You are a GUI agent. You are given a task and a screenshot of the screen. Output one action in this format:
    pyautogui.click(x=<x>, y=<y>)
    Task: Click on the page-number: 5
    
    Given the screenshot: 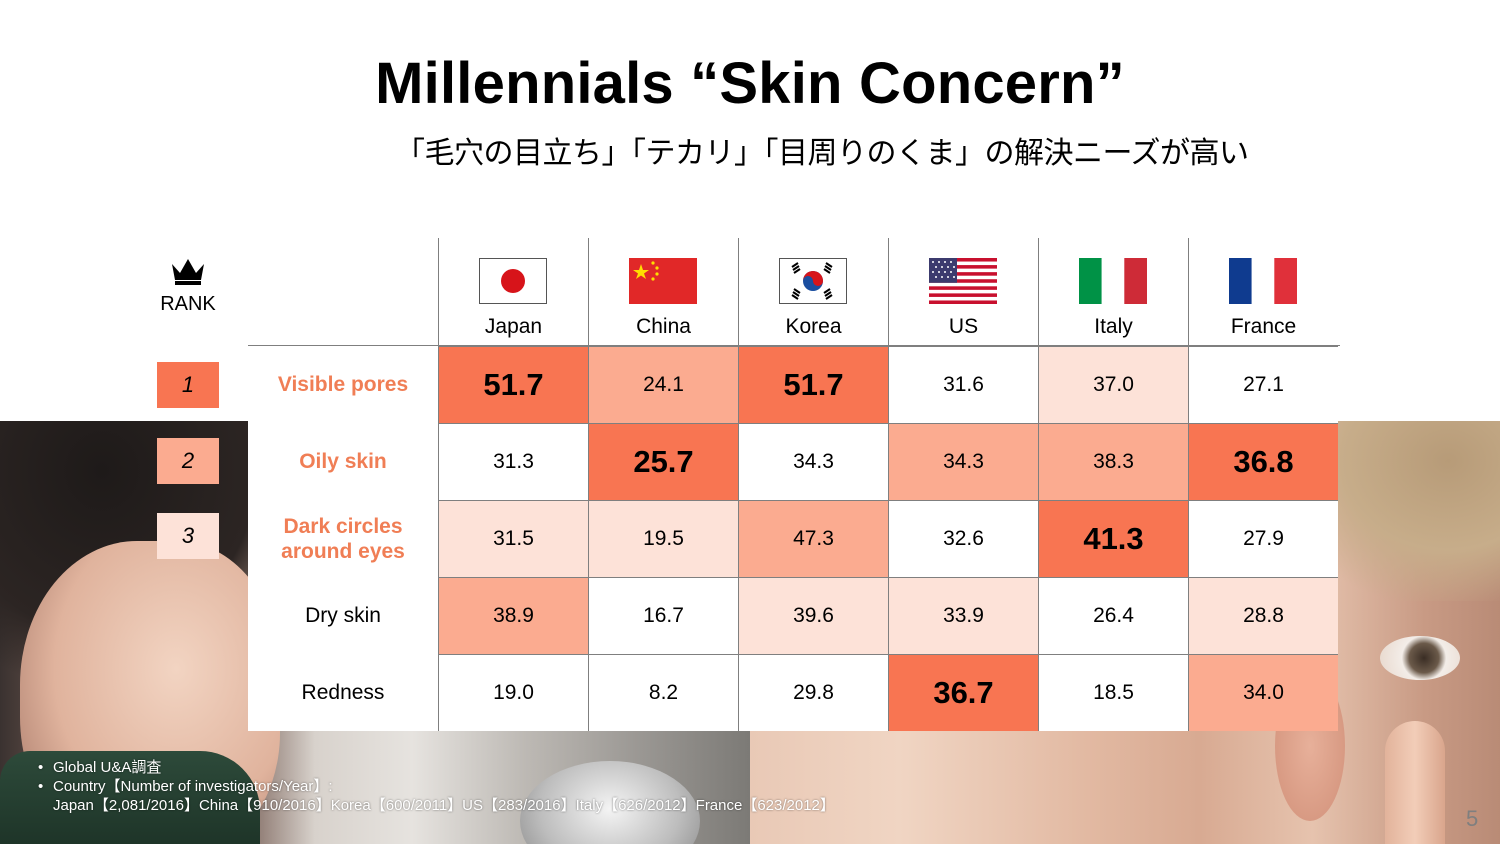 What is the action you would take?
    pyautogui.click(x=1472, y=818)
    